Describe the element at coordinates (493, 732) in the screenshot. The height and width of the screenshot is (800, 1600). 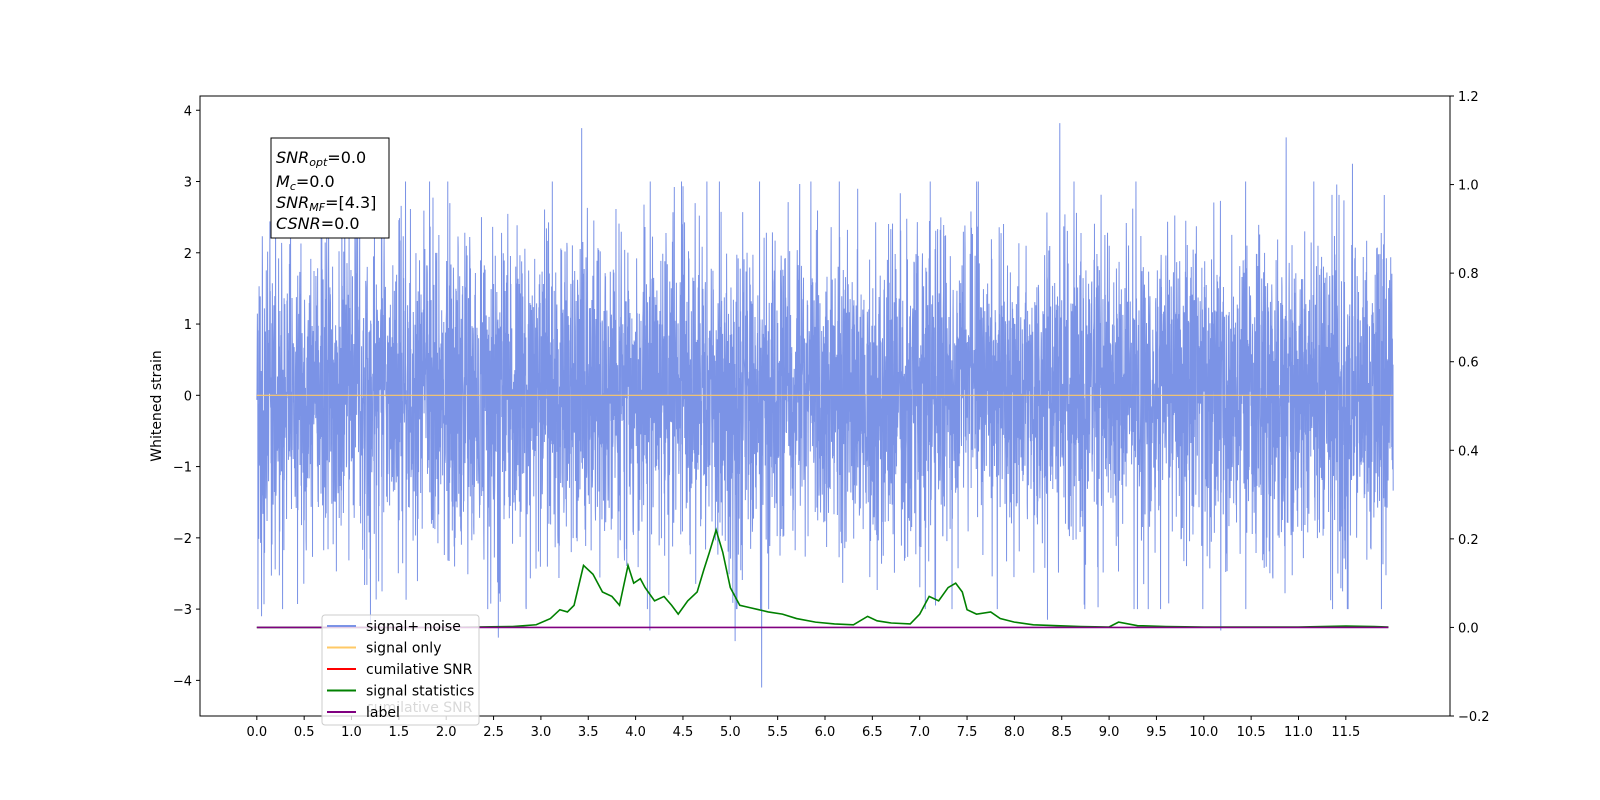
I see `x-tick-label: 2.5` at that location.